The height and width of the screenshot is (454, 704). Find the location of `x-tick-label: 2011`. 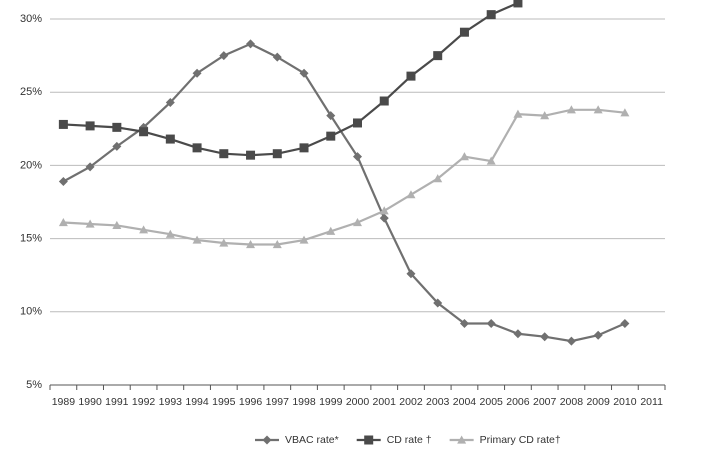

x-tick-label: 2011 is located at coordinates (651, 402).